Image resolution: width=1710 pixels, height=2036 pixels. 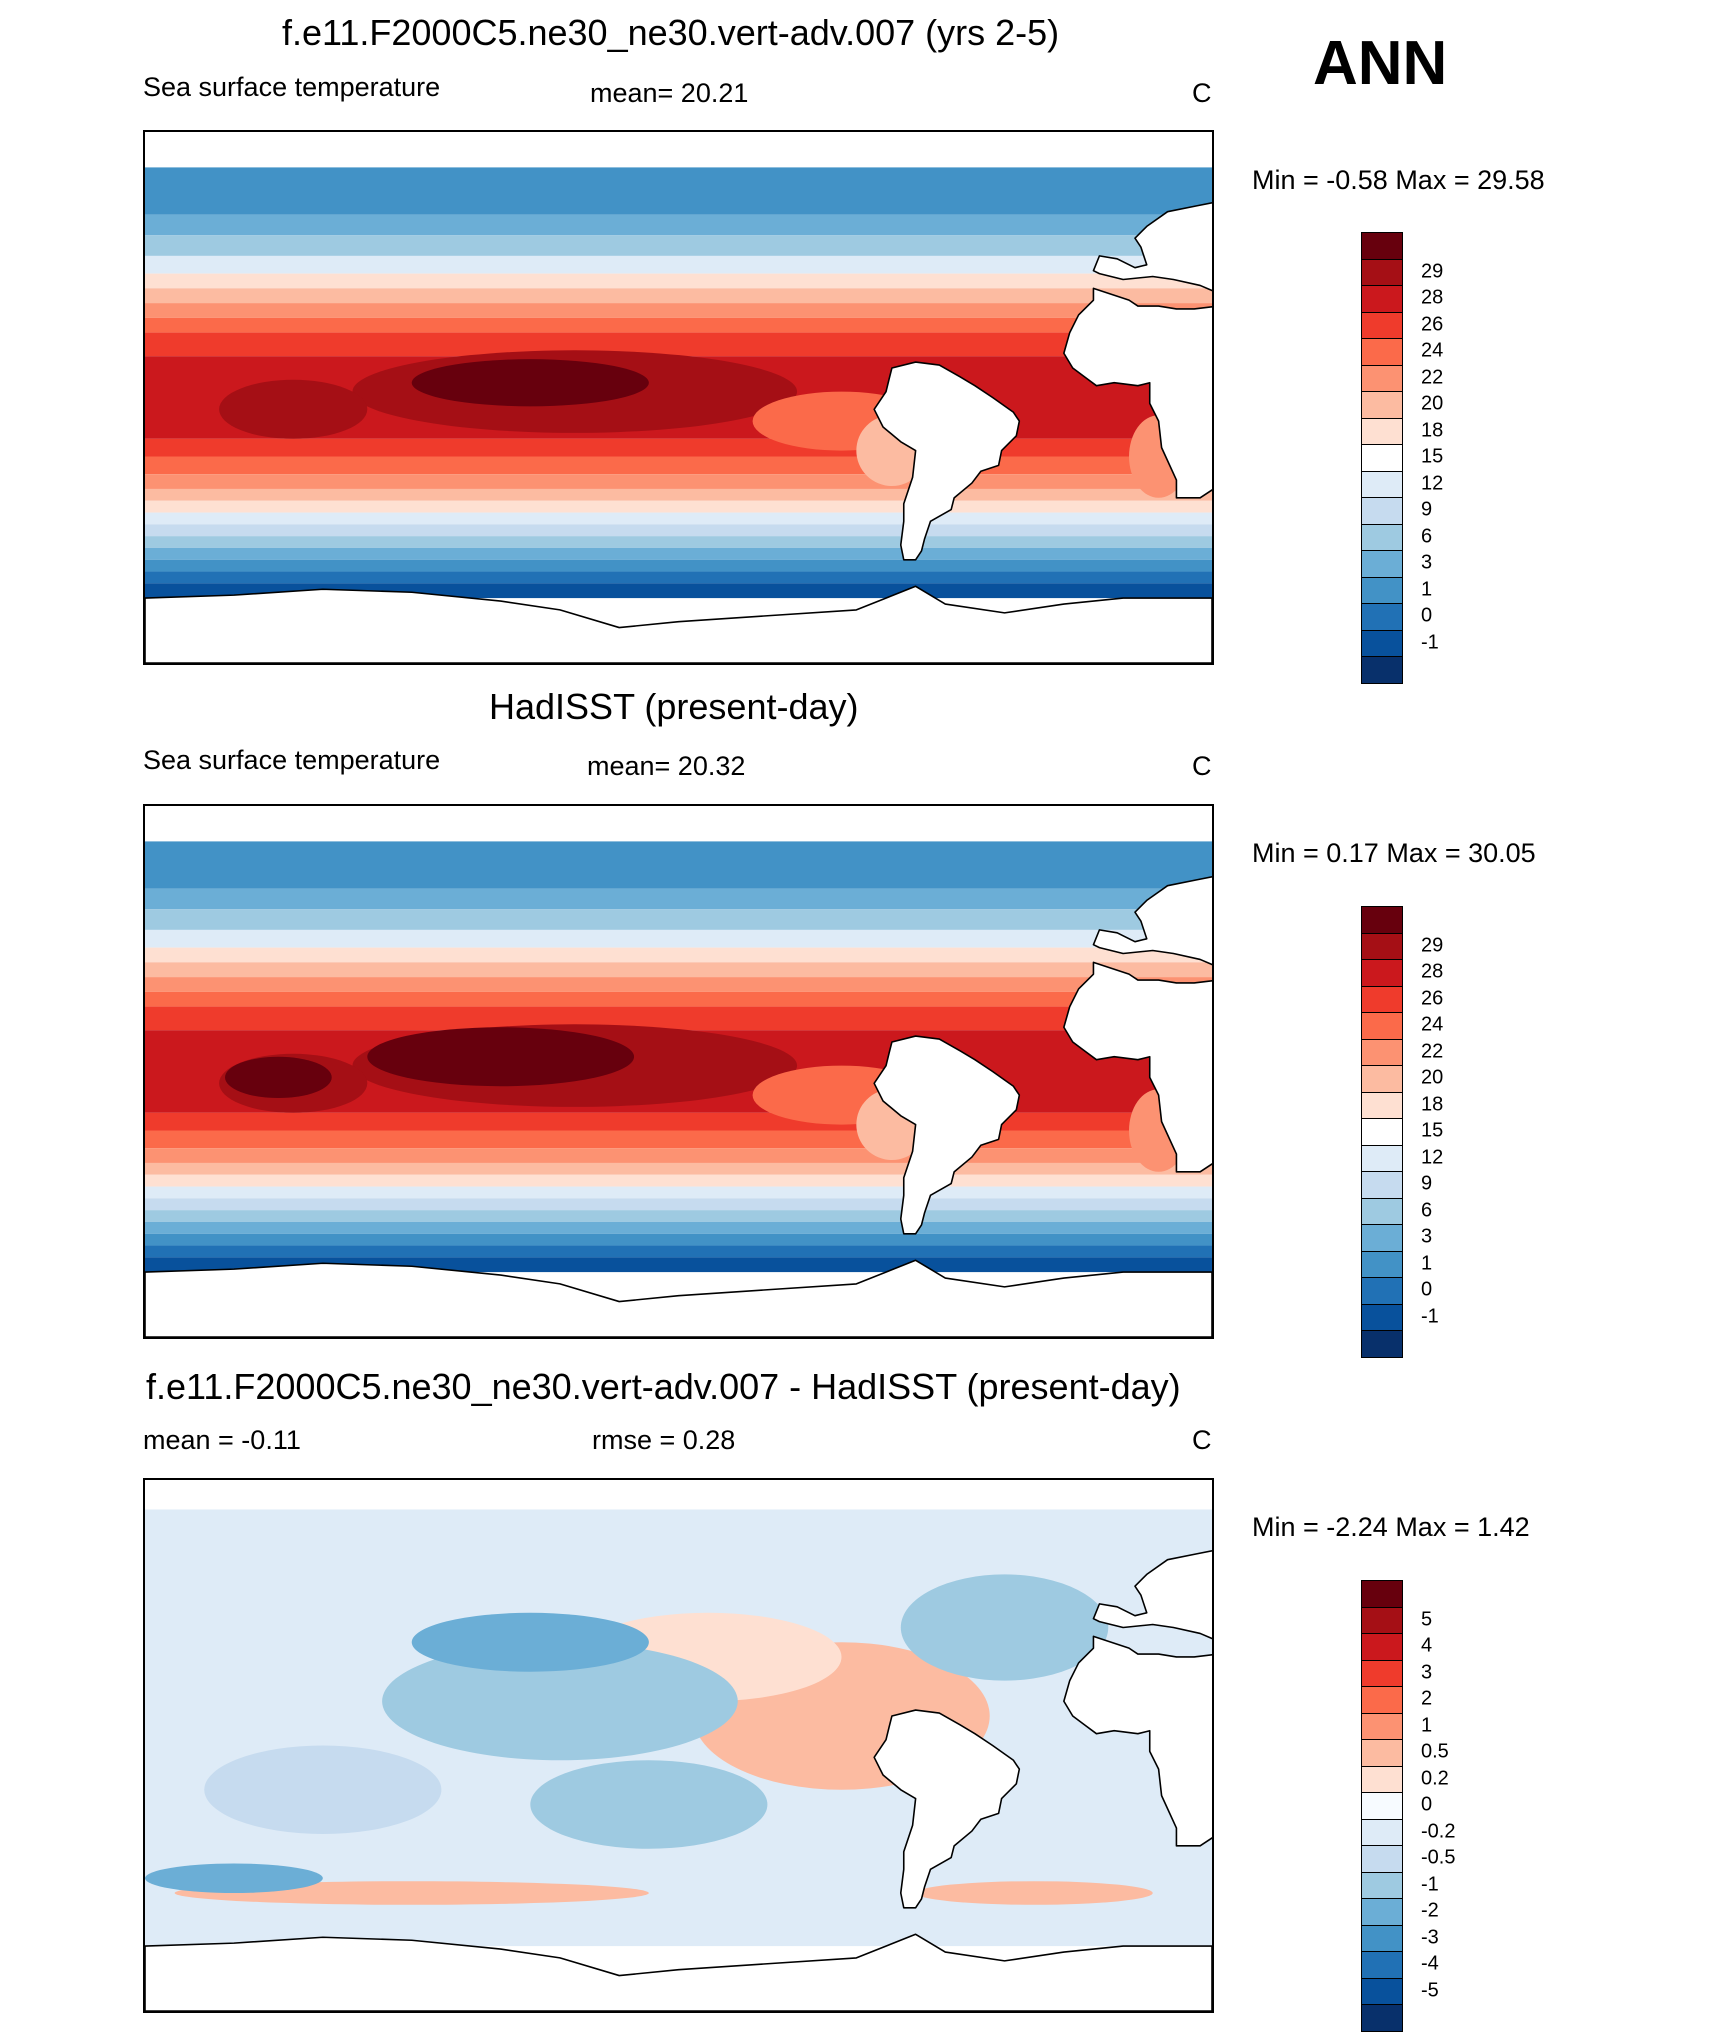 What do you see at coordinates (292, 760) in the screenshot?
I see `panel-2-variable-label: Sea surface temperature` at bounding box center [292, 760].